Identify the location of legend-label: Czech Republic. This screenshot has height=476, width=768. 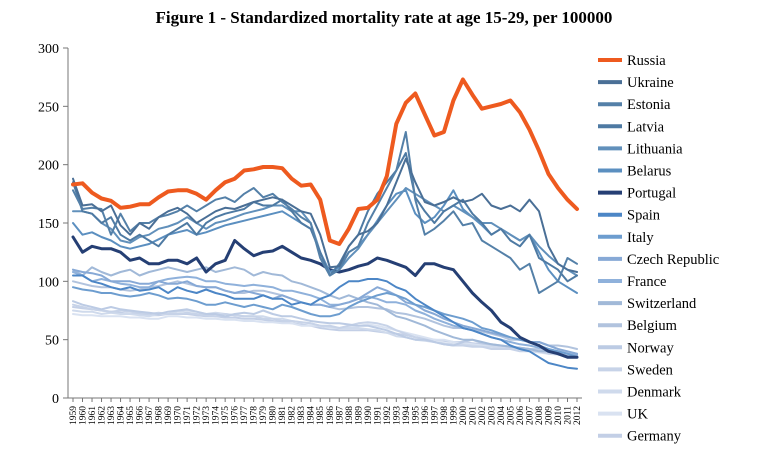
(673, 260).